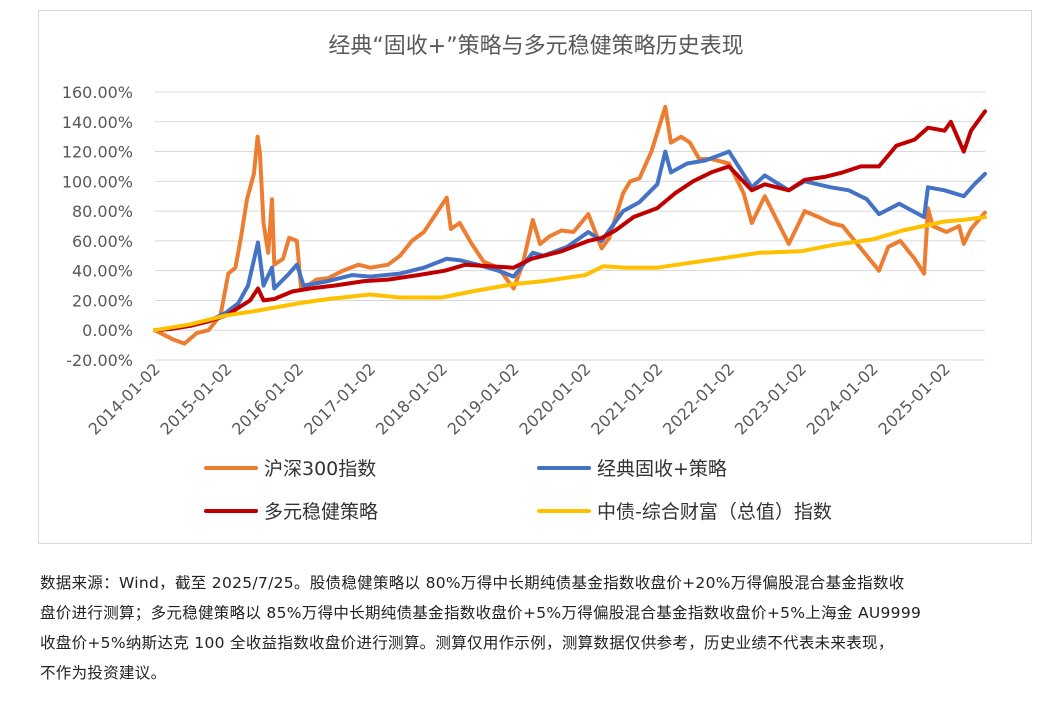  I want to click on x-tick-label: 2015-01-02, so click(195, 398).